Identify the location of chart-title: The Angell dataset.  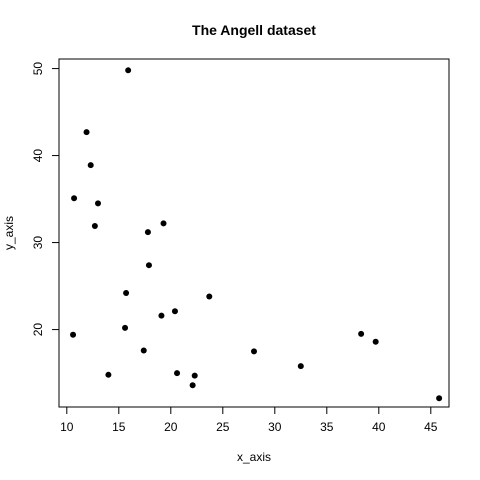
(254, 30).